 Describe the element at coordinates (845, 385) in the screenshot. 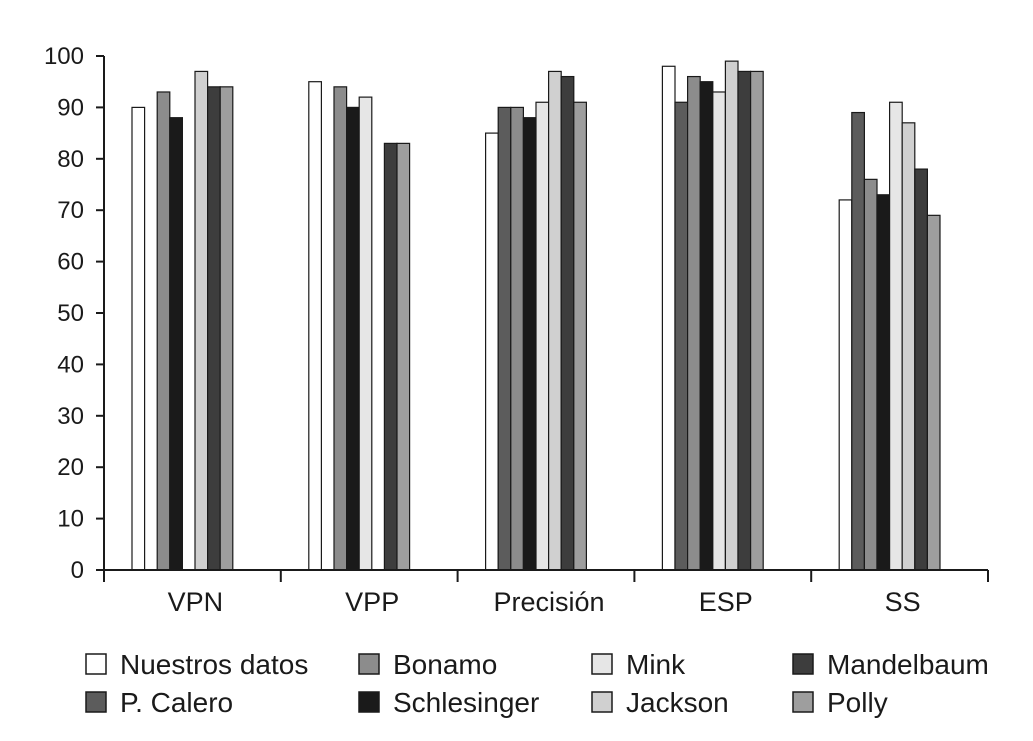

I see `bar-ss-nuestros-datos` at that location.